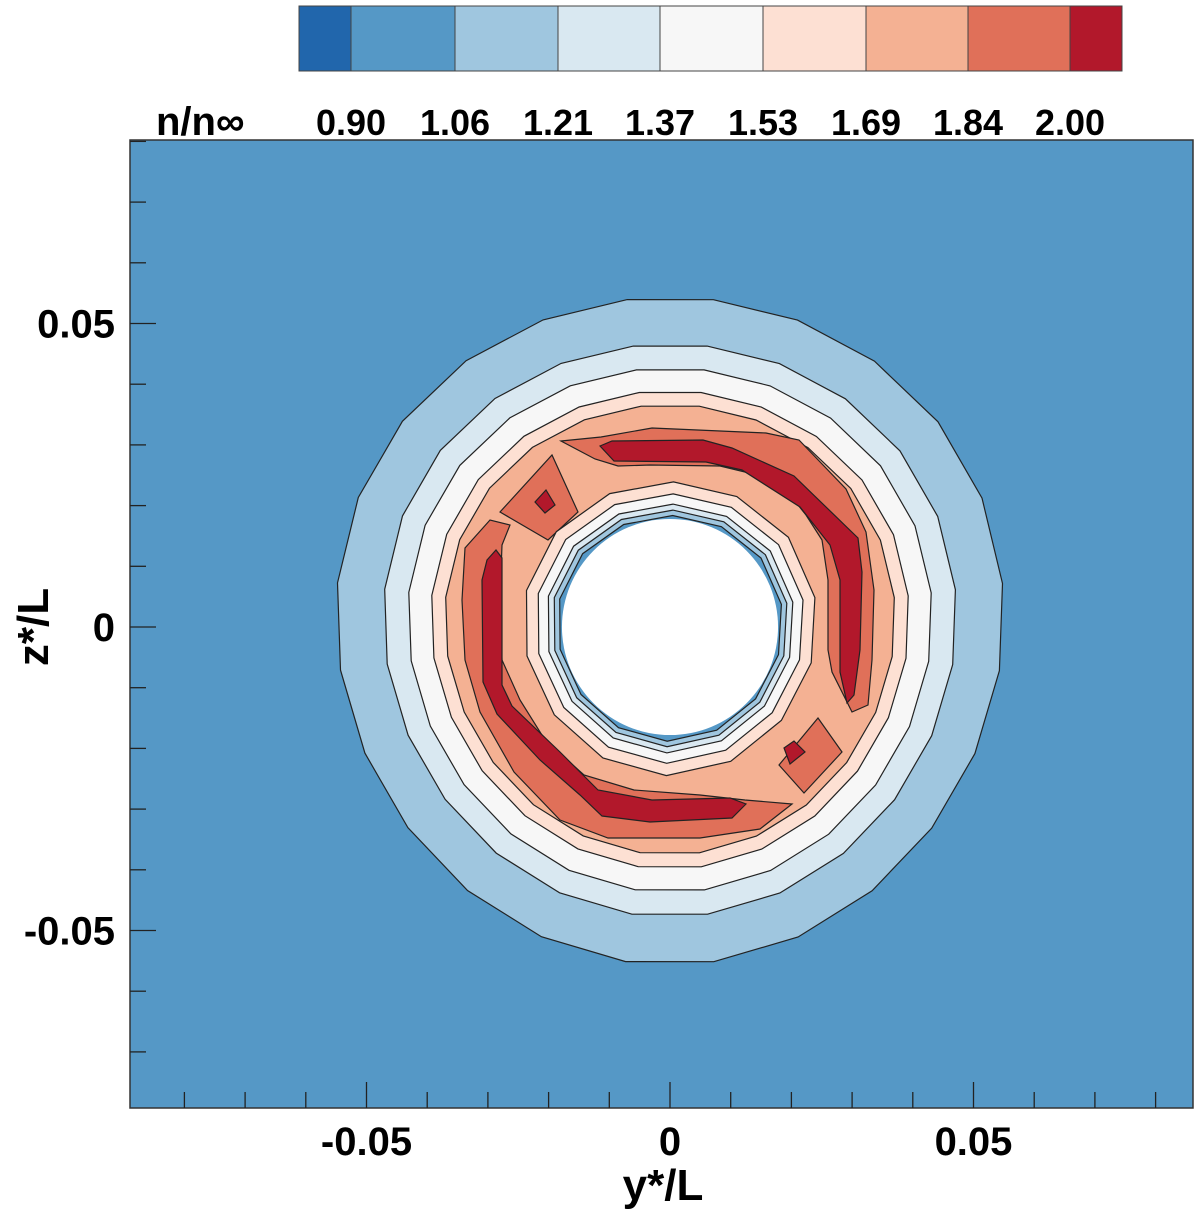 The width and height of the screenshot is (1200, 1213). Describe the element at coordinates (558, 122) in the screenshot. I see `colorbar-tick-label: 1.21` at that location.